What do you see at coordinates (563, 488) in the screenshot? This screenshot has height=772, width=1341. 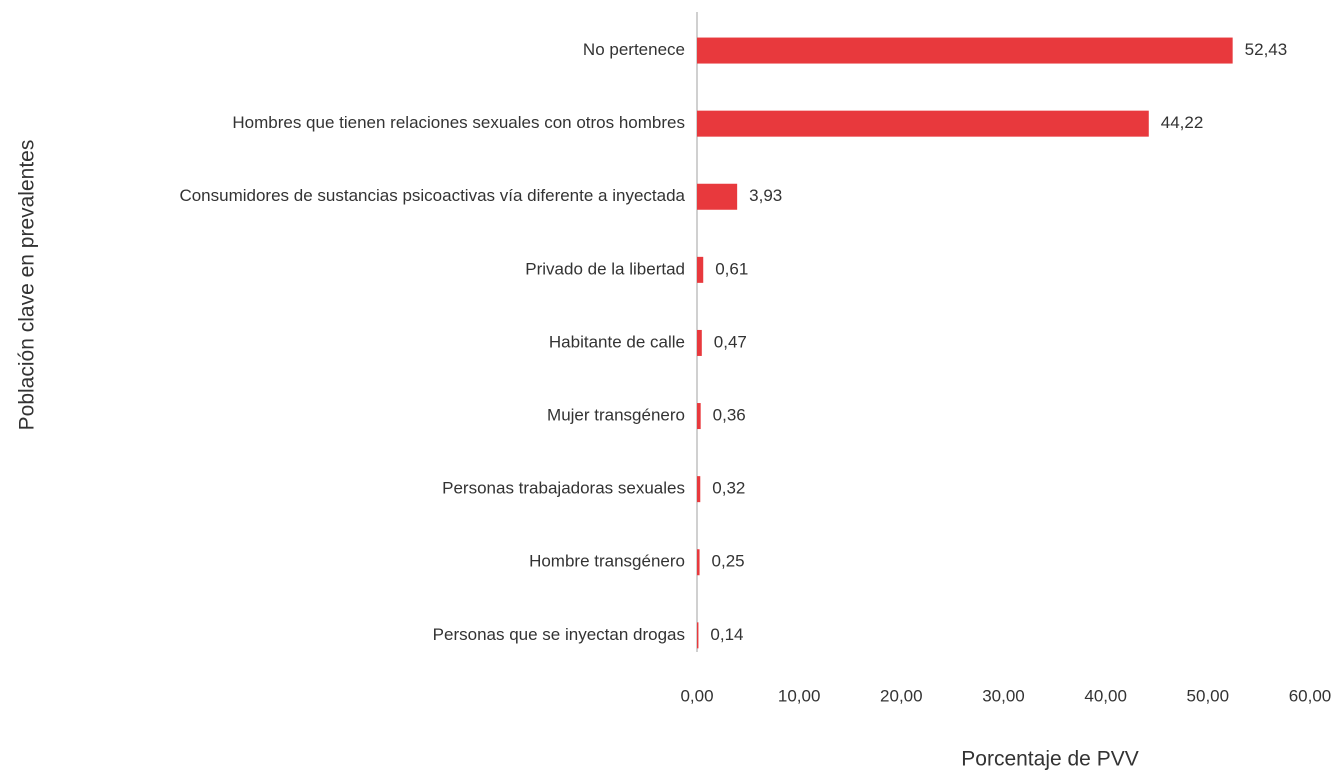 I see `y-tick-label: Personas trabajadoras sexuales` at bounding box center [563, 488].